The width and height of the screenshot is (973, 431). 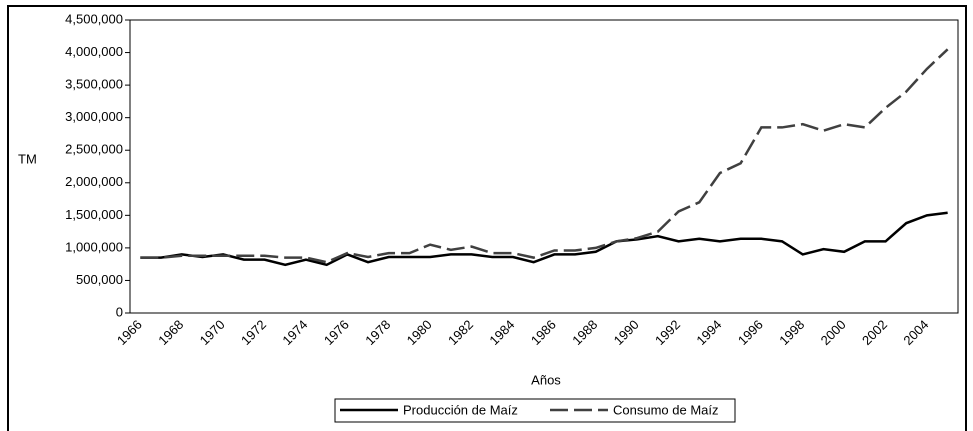 I want to click on y-tick-label: 0, so click(x=119, y=311).